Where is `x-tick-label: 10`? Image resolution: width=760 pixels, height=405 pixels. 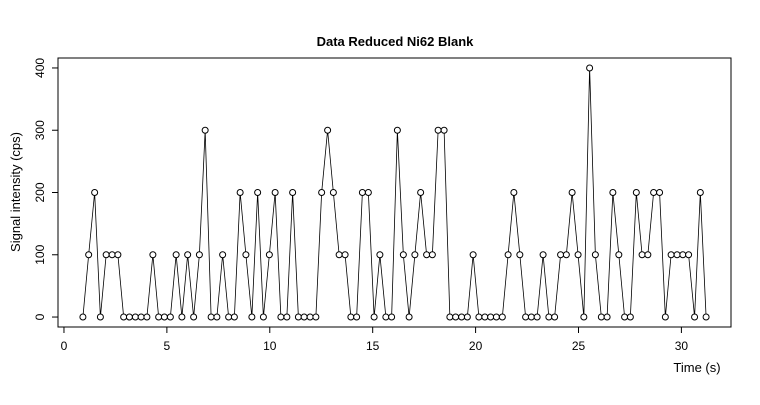 x-tick-label: 10 is located at coordinates (270, 346).